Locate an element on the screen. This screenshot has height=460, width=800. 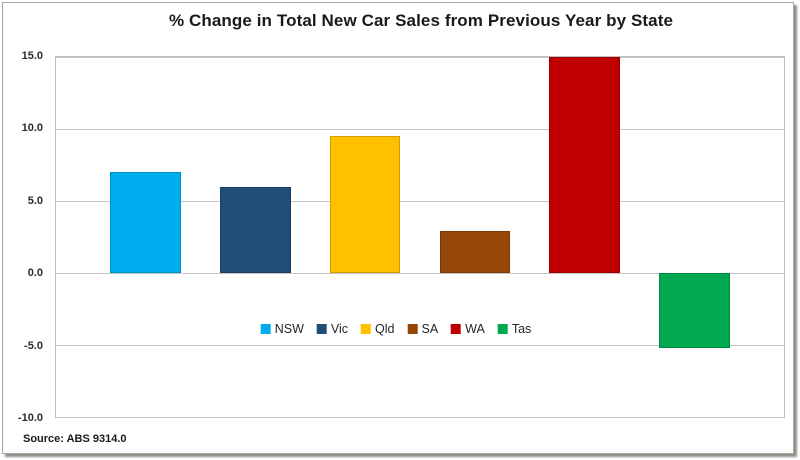
bar-wa is located at coordinates (584, 165).